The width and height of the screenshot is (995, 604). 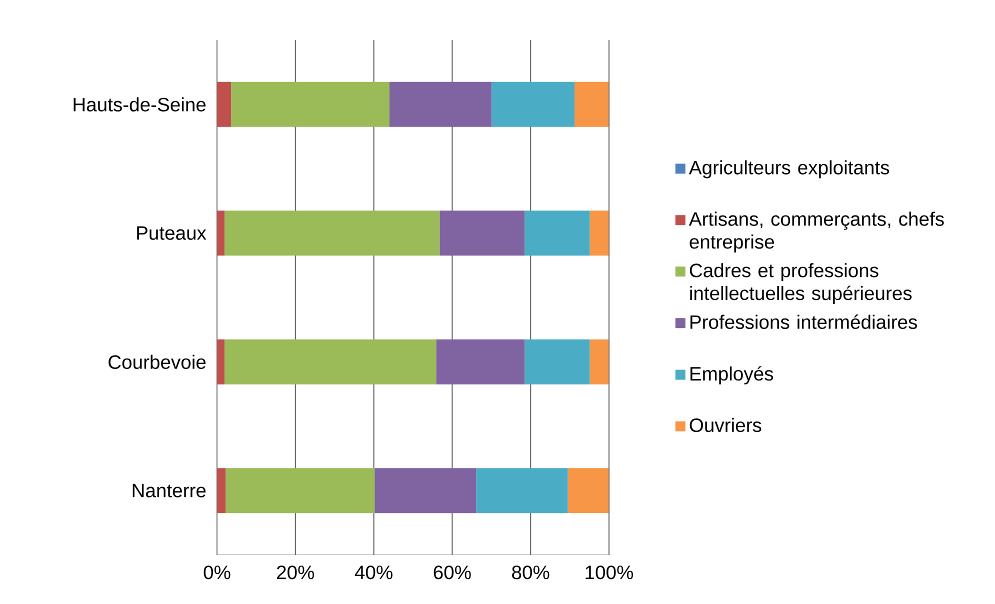 What do you see at coordinates (732, 375) in the screenshot?
I see `legend-label: Employés` at bounding box center [732, 375].